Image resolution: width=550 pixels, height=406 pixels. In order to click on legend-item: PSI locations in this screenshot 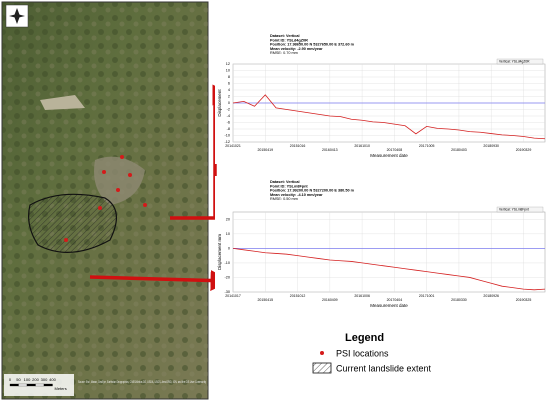, I will do `click(362, 353)`.